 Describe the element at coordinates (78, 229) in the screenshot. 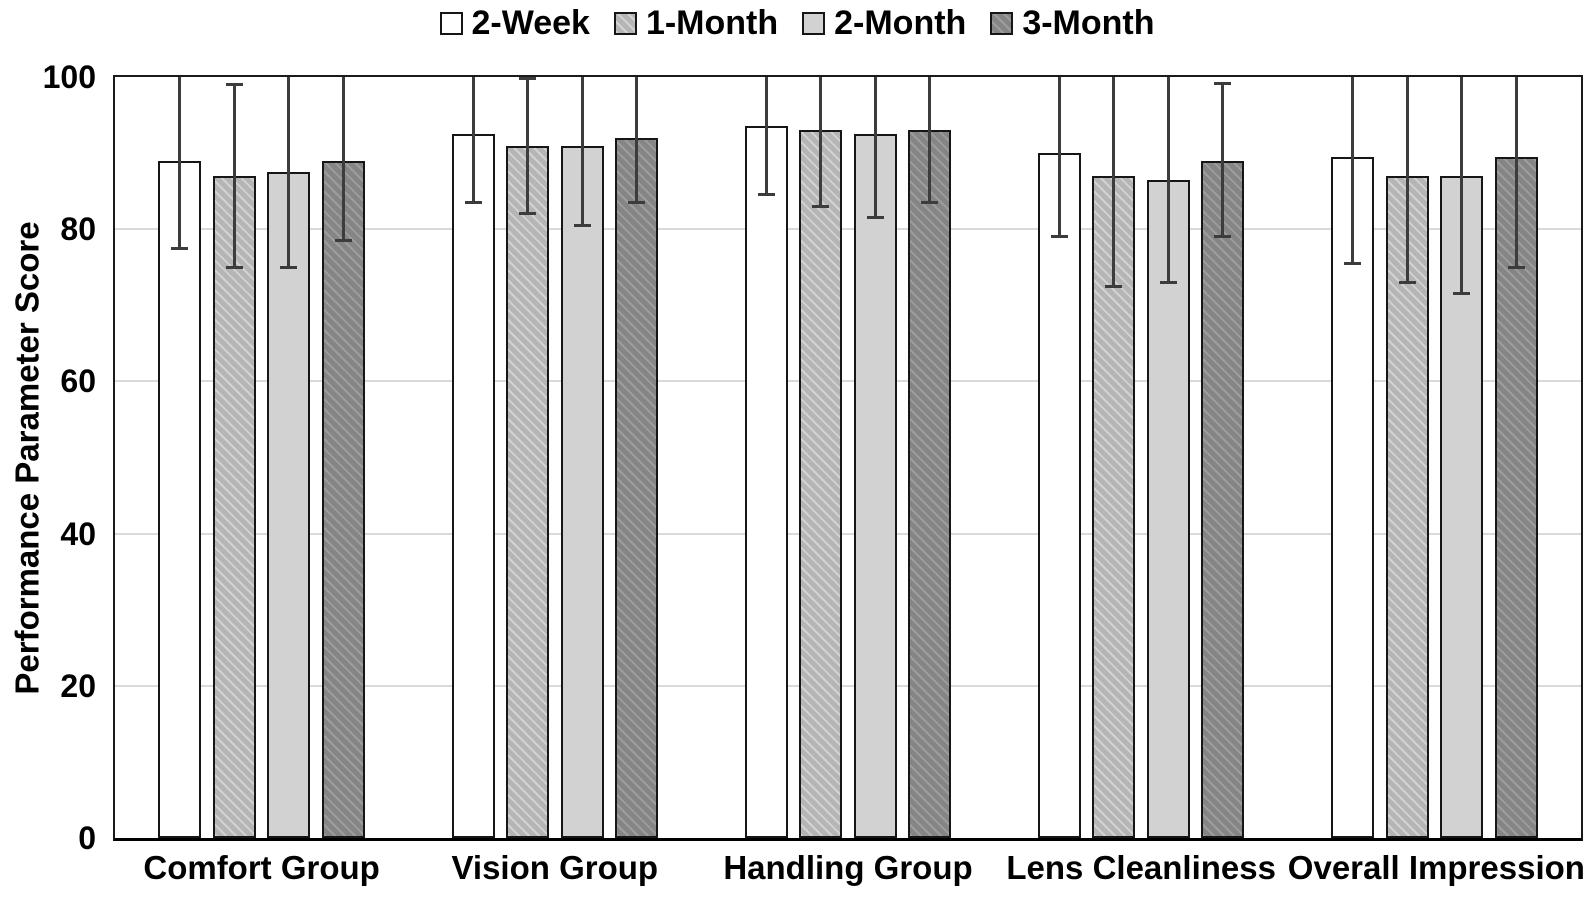

I see `y-tick-label-80: 80` at that location.